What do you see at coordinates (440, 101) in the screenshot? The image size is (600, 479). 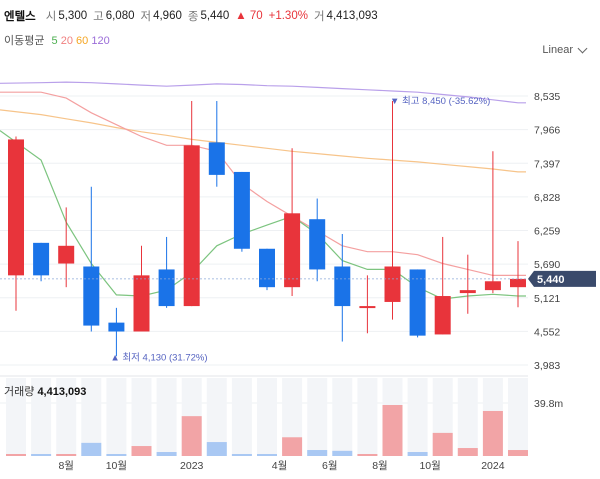 I see `max-price-annotation: ▼ 최고 8,450 (-35.62%)` at bounding box center [440, 101].